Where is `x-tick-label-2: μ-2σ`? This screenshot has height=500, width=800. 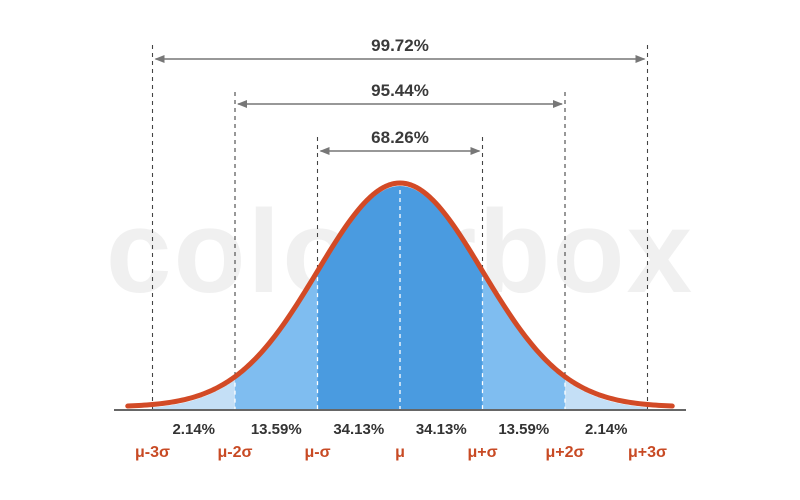 x-tick-label-2: μ-2σ is located at coordinates (235, 452).